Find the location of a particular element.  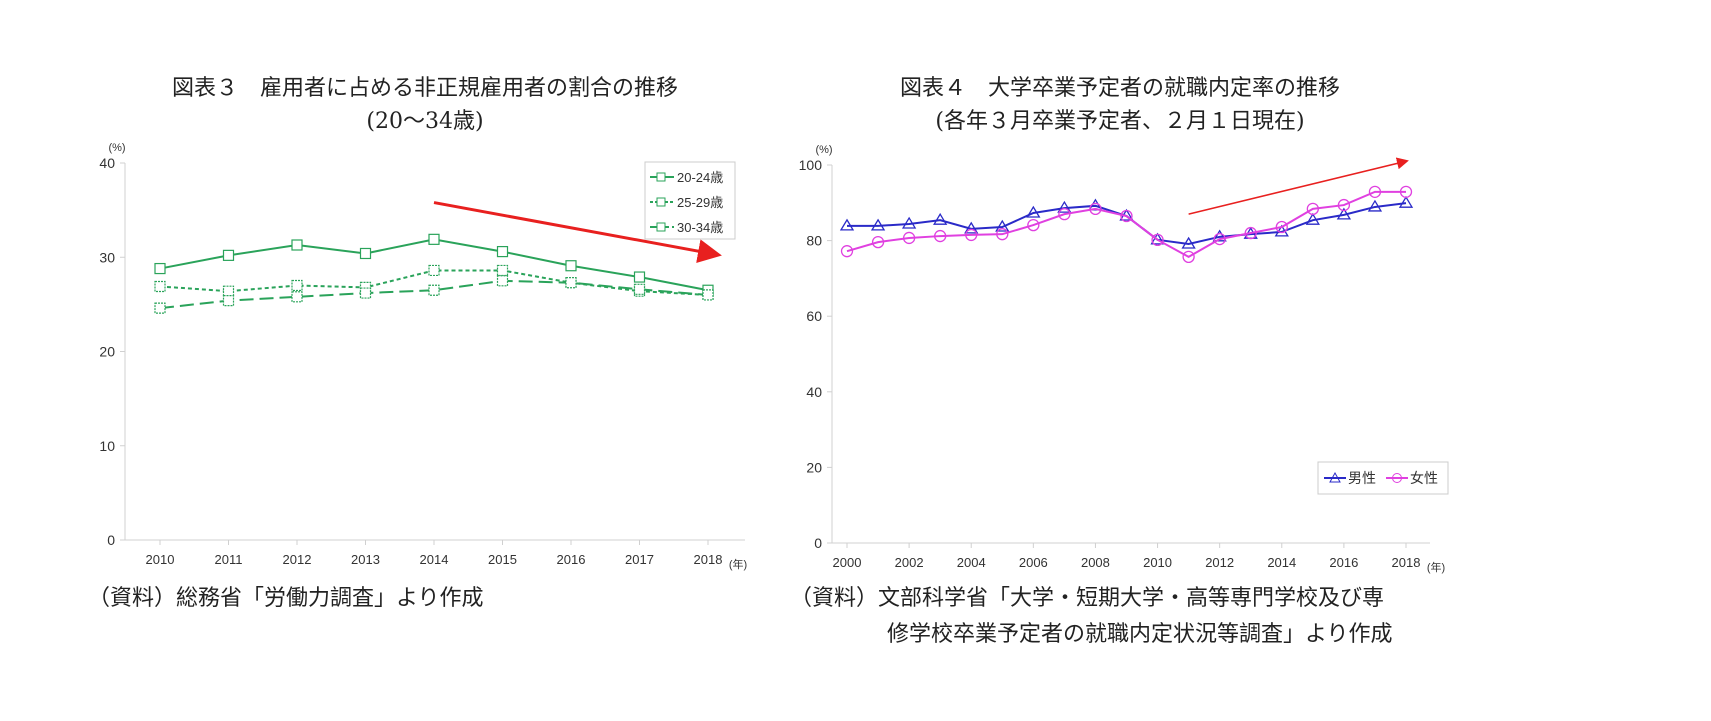

chart1-y-tick-label: 0 is located at coordinates (111, 540).